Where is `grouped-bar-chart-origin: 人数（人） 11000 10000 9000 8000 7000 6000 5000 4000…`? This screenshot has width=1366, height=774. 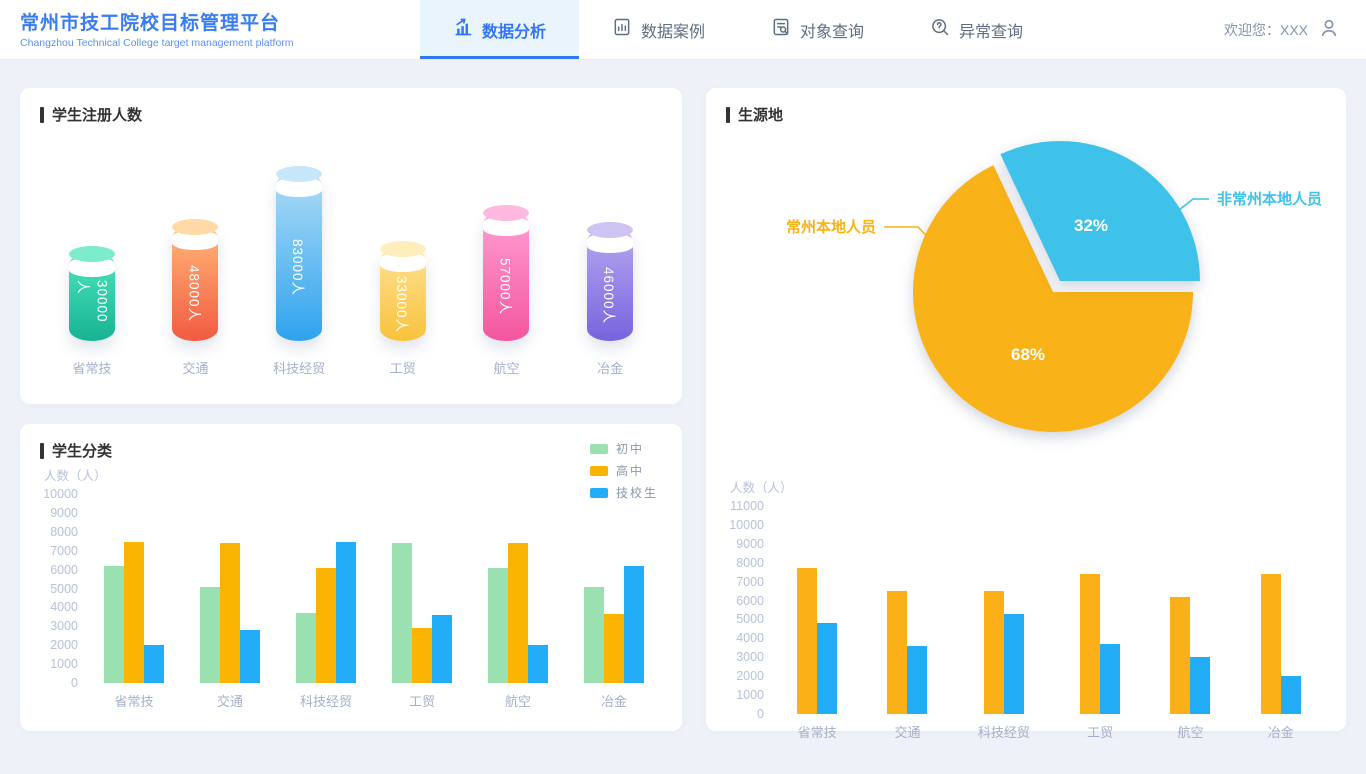
grouped-bar-chart-origin: 人数（人） 11000 10000 9000 8000 7000 6000 5000 4000… is located at coordinates (1026, 609).